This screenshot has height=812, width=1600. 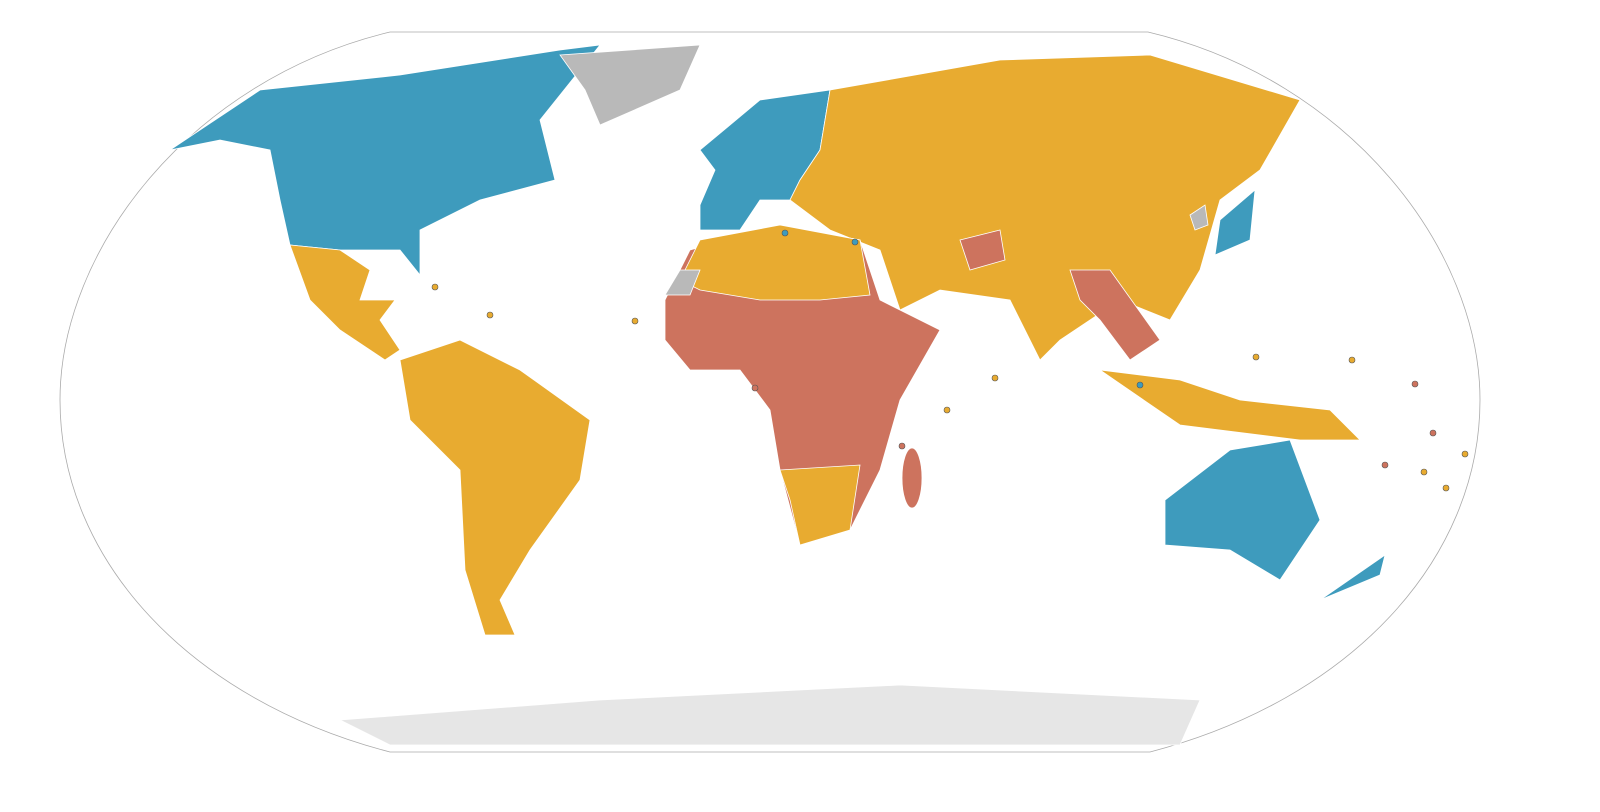 What do you see at coordinates (630, 85) in the screenshot?
I see `greenland` at bounding box center [630, 85].